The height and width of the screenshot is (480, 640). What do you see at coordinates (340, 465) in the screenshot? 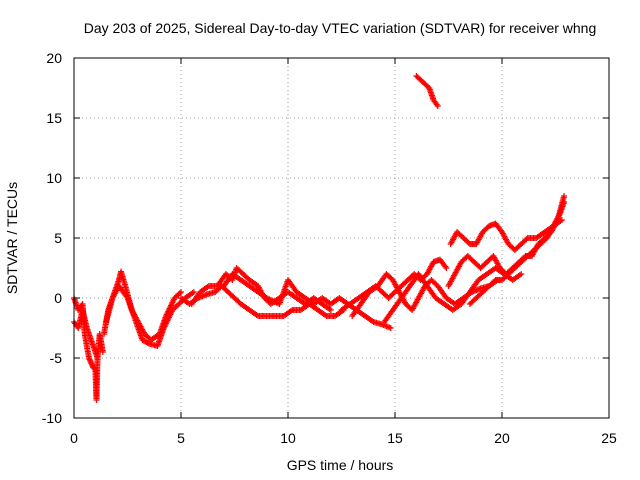
I see `x-axis-label: GPS time / hours` at bounding box center [340, 465].